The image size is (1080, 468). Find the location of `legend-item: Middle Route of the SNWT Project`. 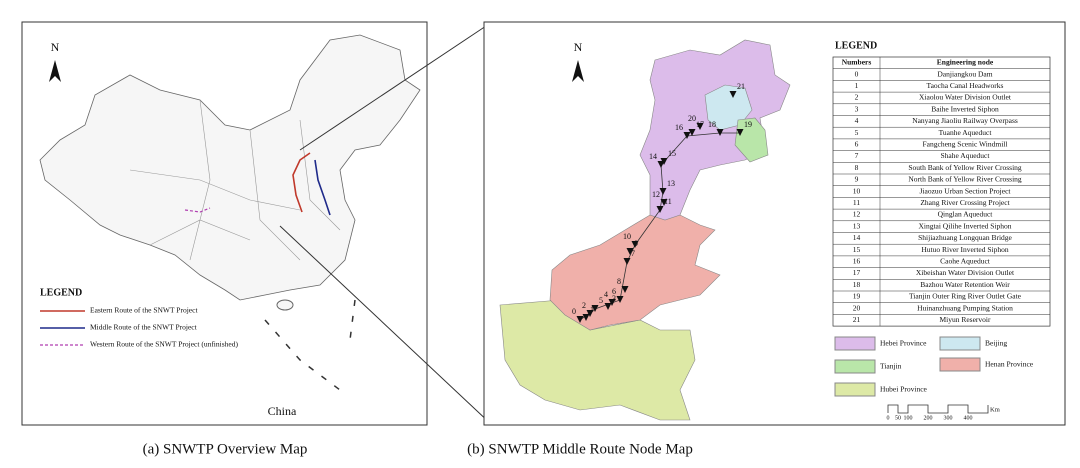

legend-item: Middle Route of the SNWT Project is located at coordinates (144, 327).